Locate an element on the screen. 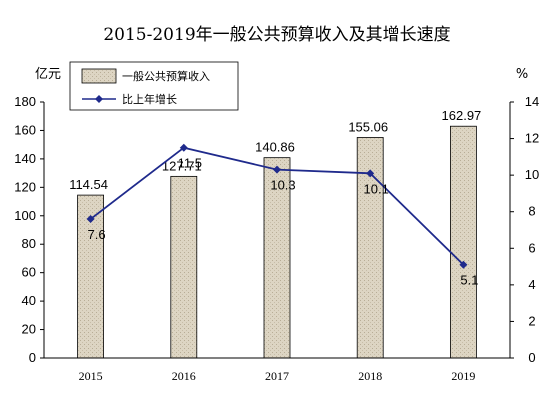 The width and height of the screenshot is (554, 407). y-left-axis-ticks: 0 20 40 60 80 100 120 140 160 180 is located at coordinates (29, 229).